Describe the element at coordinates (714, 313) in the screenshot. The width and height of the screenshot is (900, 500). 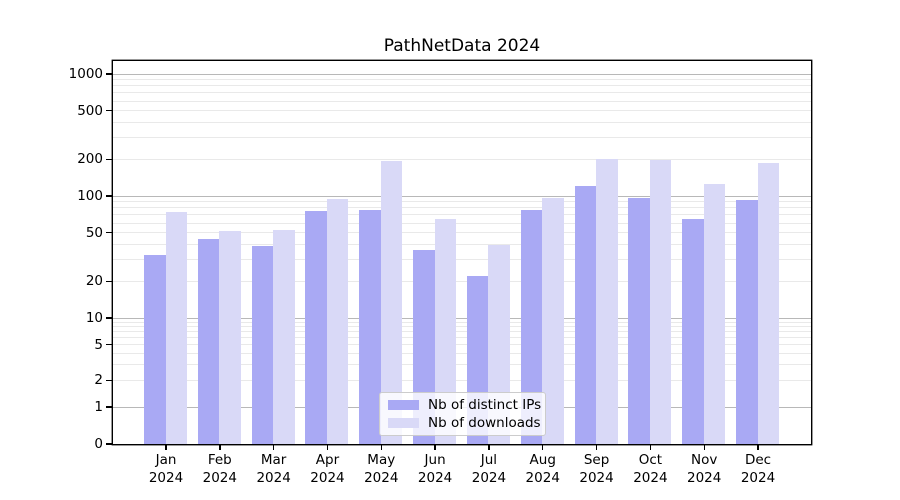
I see `bar-downloads-nov` at that location.